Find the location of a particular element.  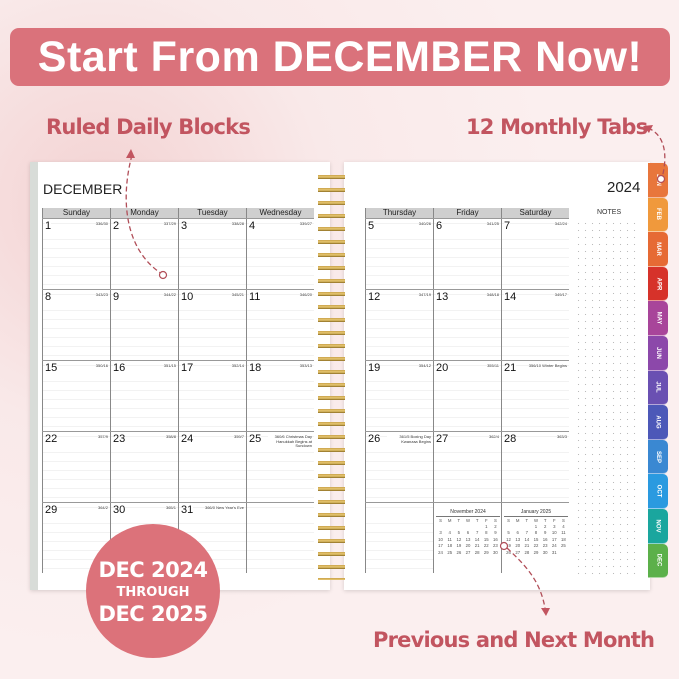

day-of-year: 351/15 is located at coordinates (169, 366).